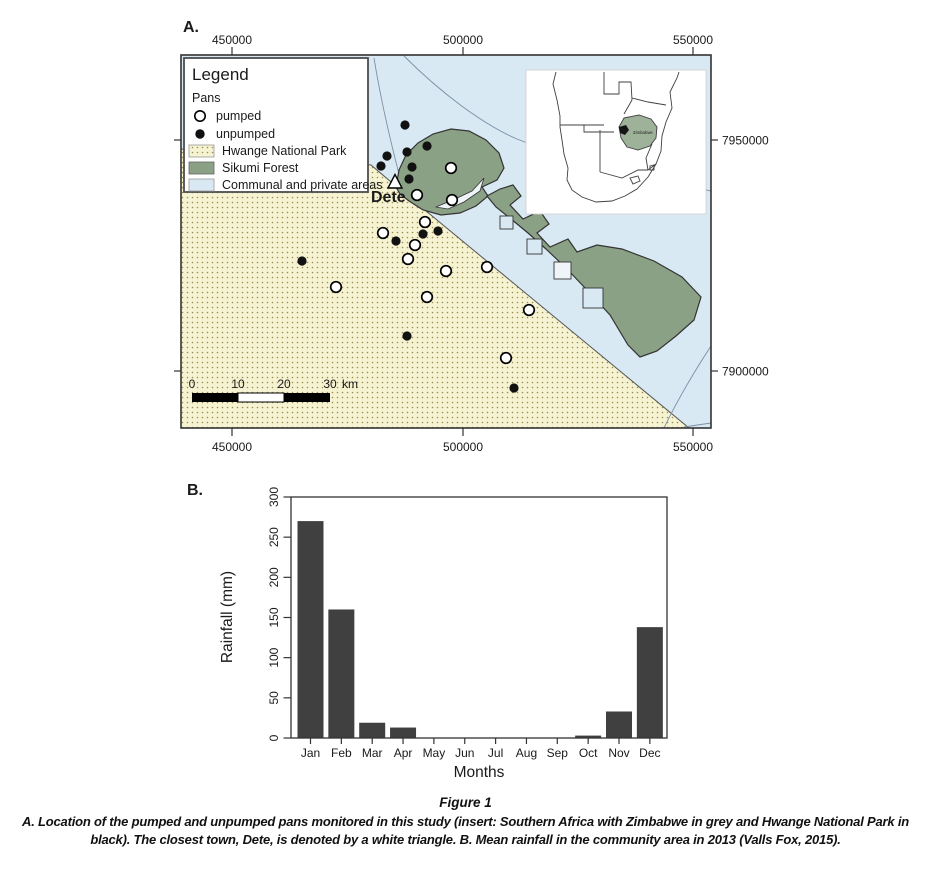  What do you see at coordinates (649, 753) in the screenshot?
I see `x-axis-tick-label: Dec` at bounding box center [649, 753].